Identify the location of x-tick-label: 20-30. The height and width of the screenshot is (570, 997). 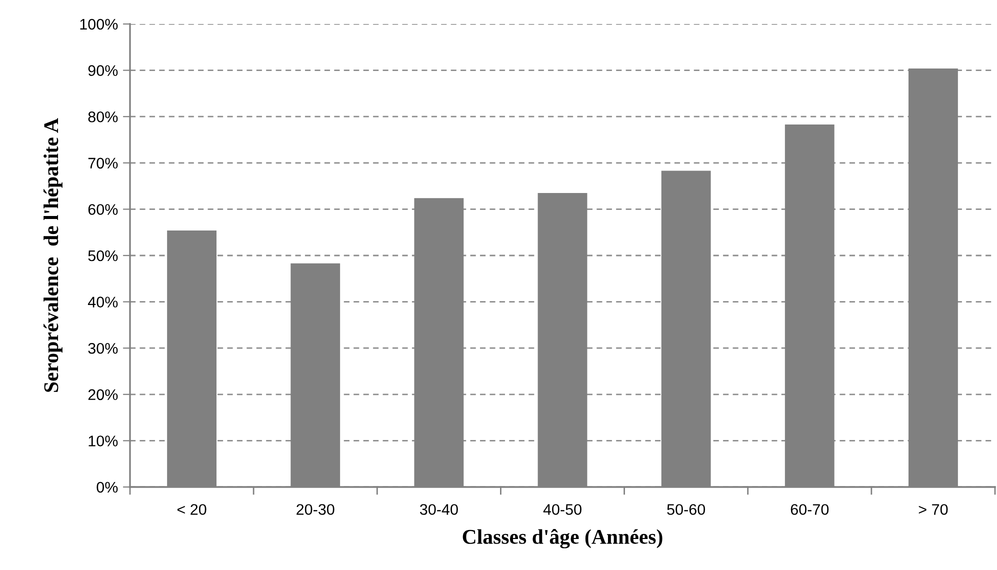
(315, 509).